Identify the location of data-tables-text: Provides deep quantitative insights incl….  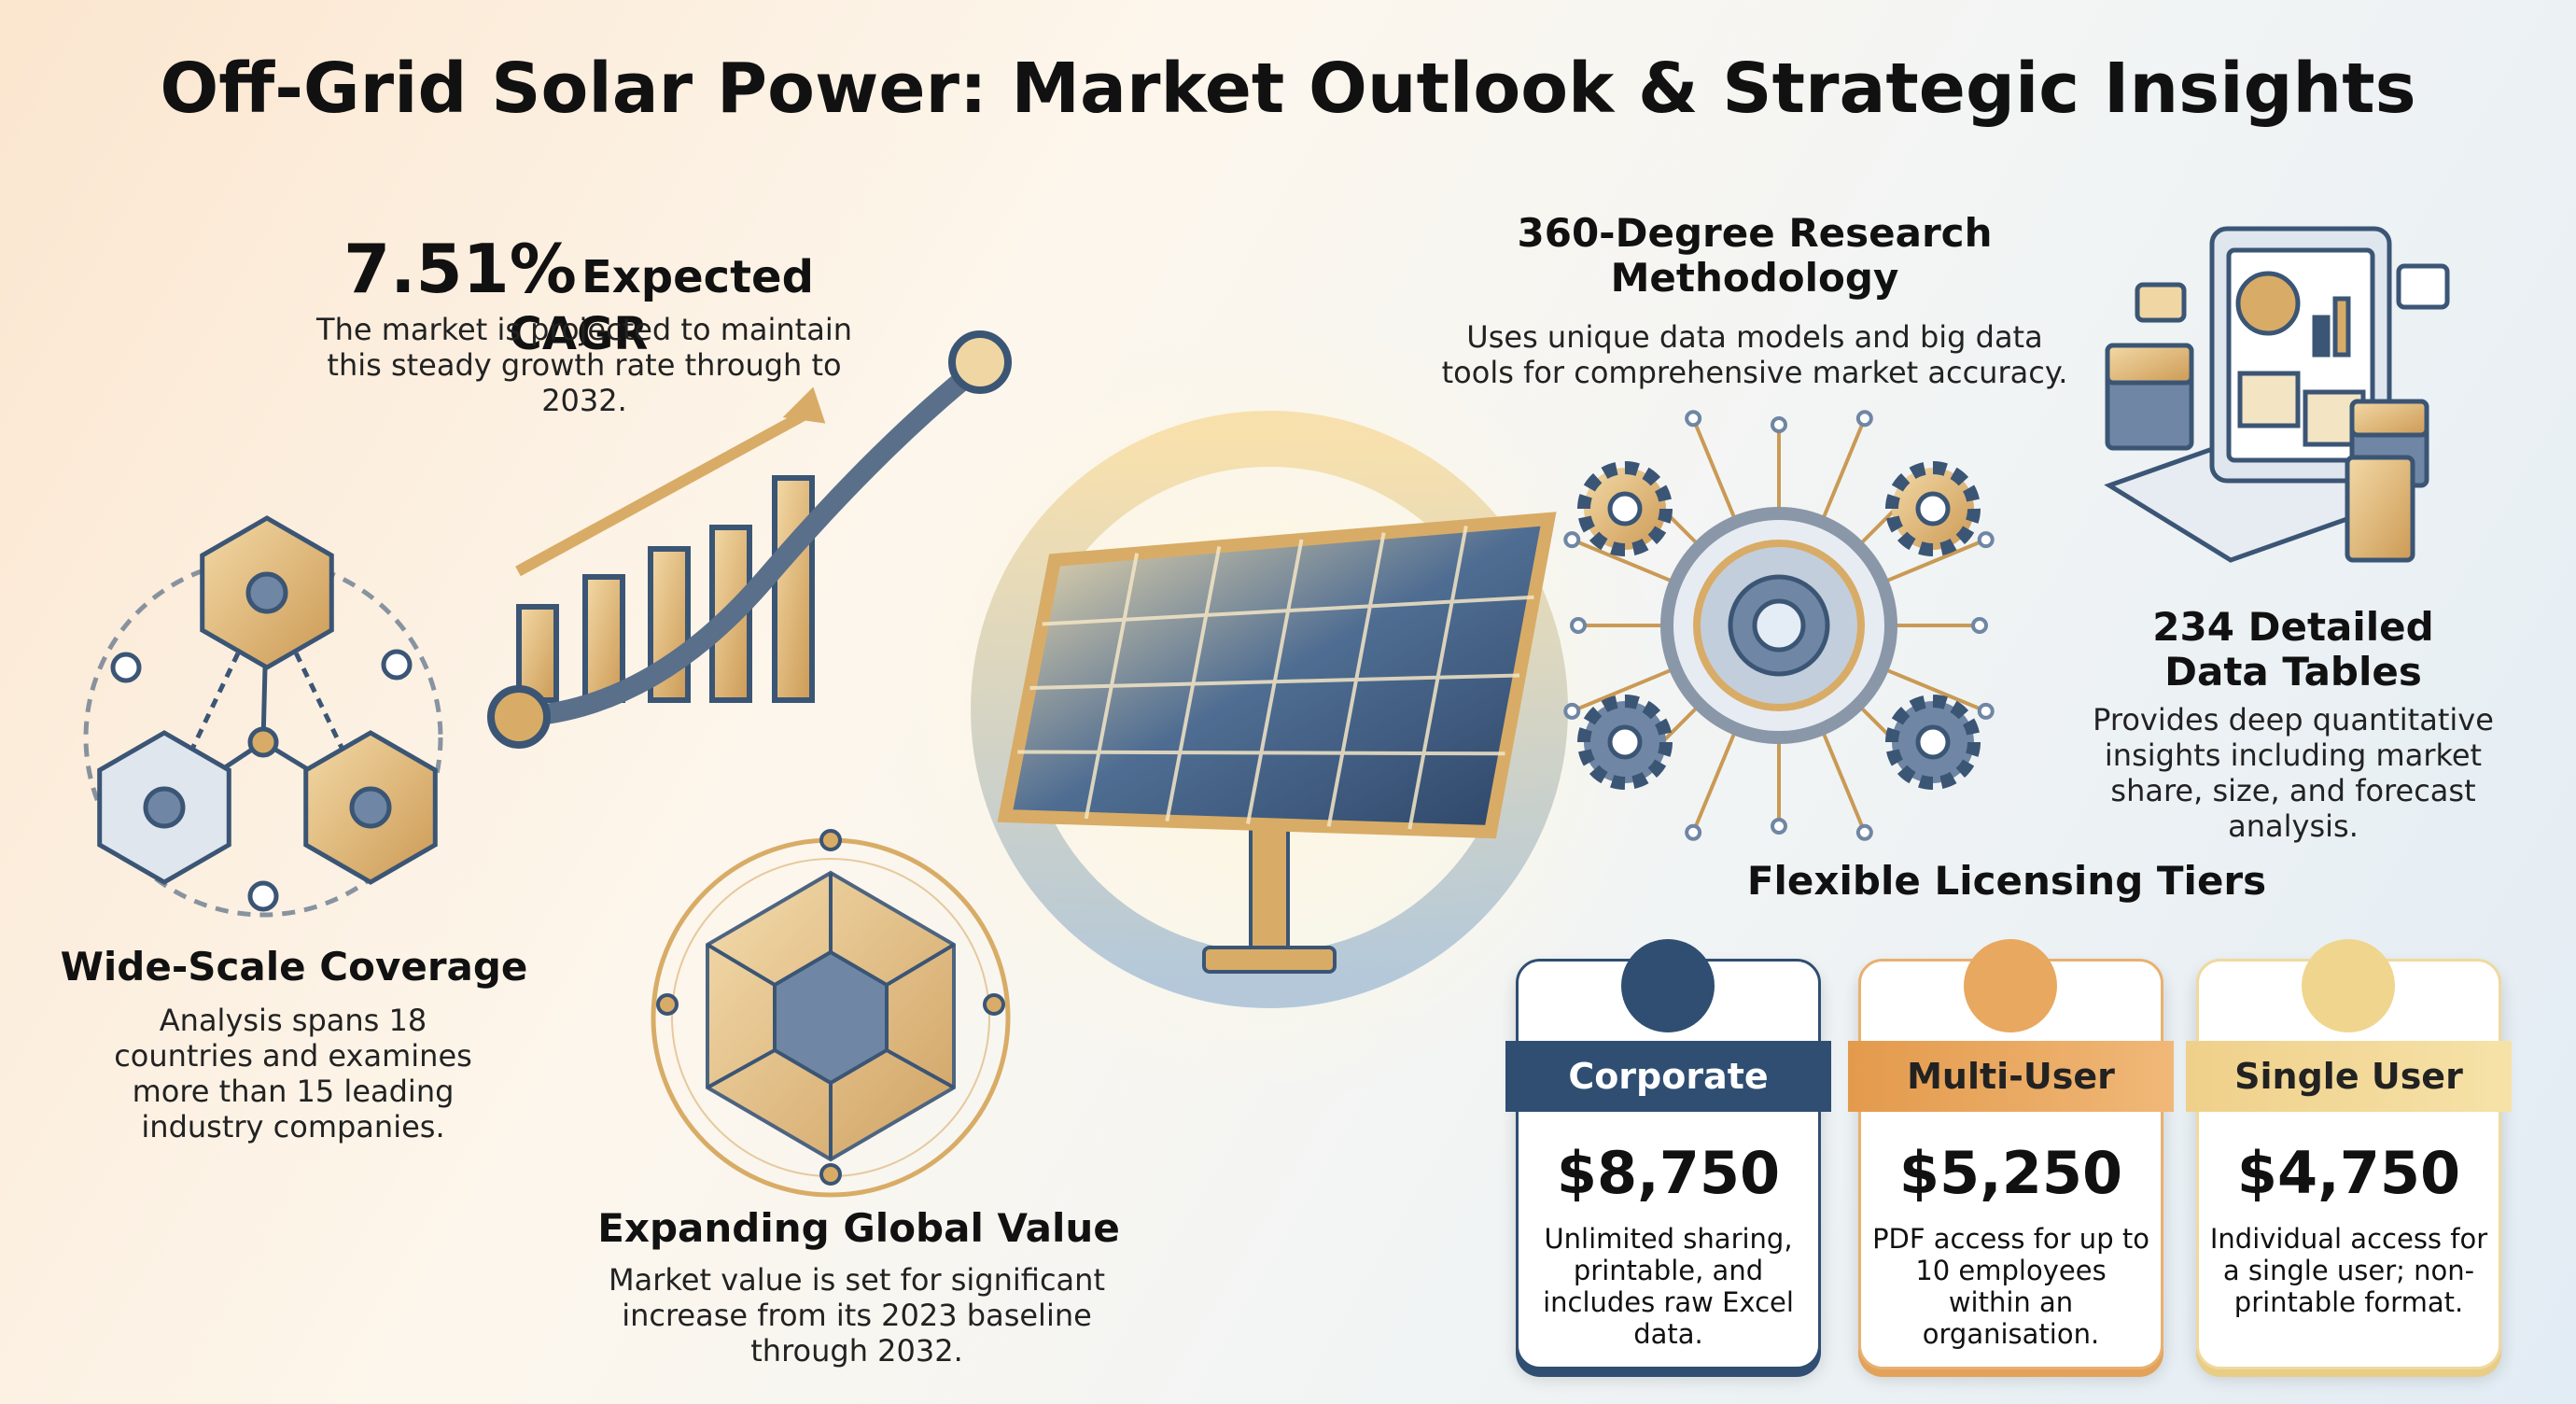
(2293, 773).